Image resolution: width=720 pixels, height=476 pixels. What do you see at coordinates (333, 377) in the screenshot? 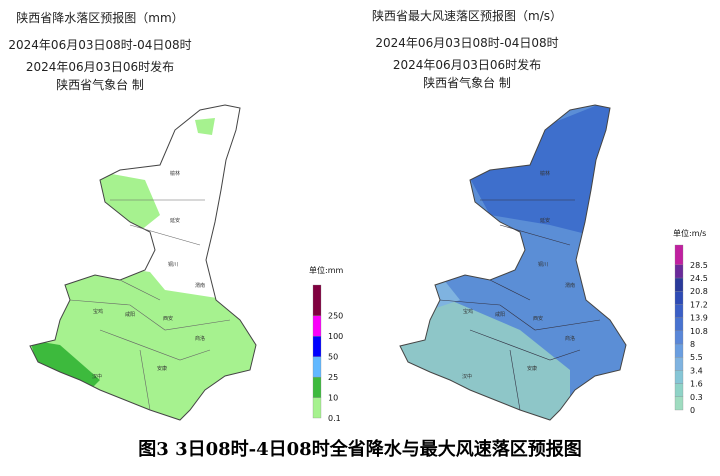
I see `legend-label: 25` at bounding box center [333, 377].